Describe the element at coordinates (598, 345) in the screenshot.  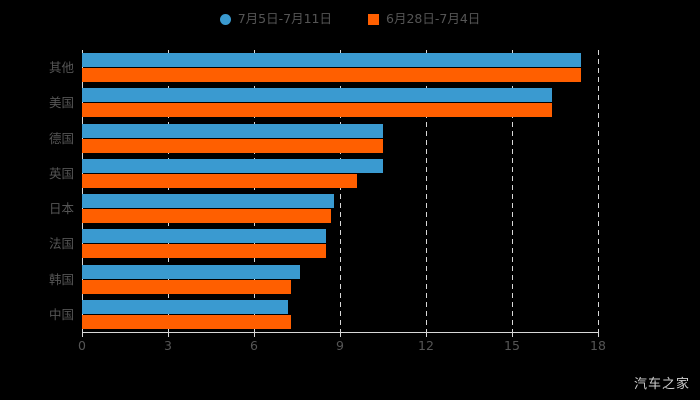
I see `x-tick-label: 18` at that location.